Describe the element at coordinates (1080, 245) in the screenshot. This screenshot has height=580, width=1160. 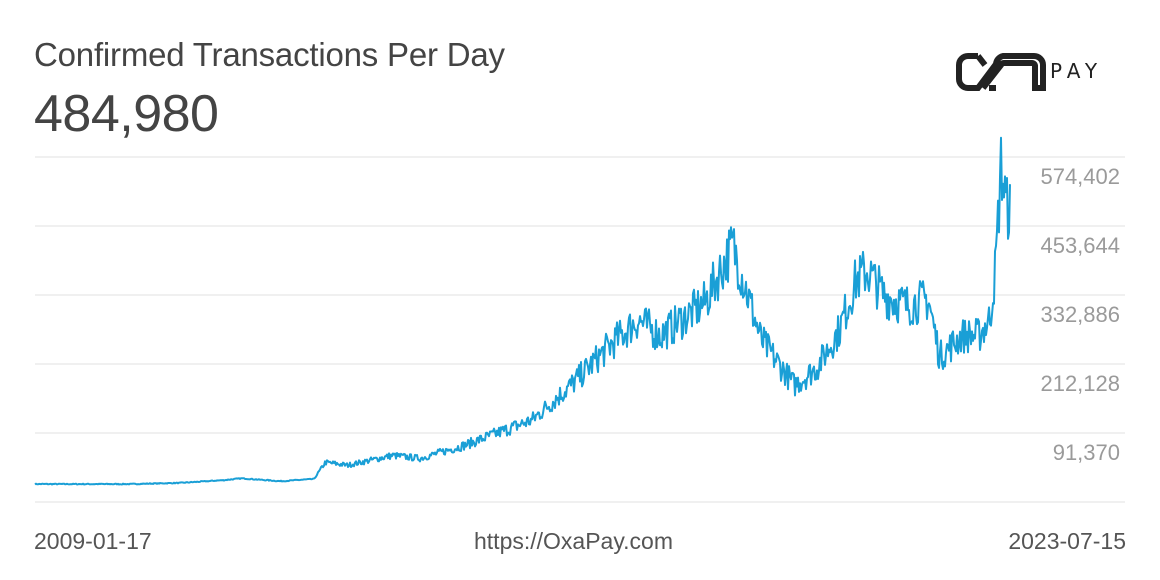
I see `y-tick-label: 453,644` at that location.